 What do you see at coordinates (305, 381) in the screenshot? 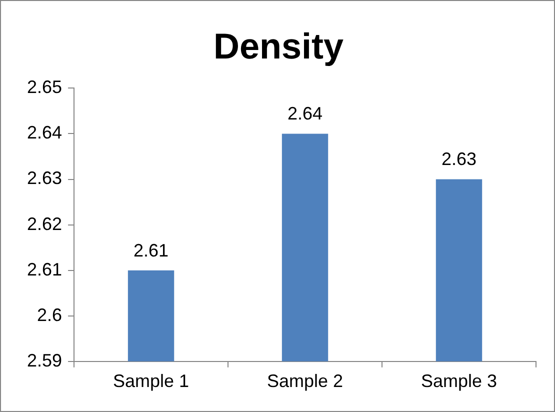
I see `x-tick-label: Sample 2` at bounding box center [305, 381].